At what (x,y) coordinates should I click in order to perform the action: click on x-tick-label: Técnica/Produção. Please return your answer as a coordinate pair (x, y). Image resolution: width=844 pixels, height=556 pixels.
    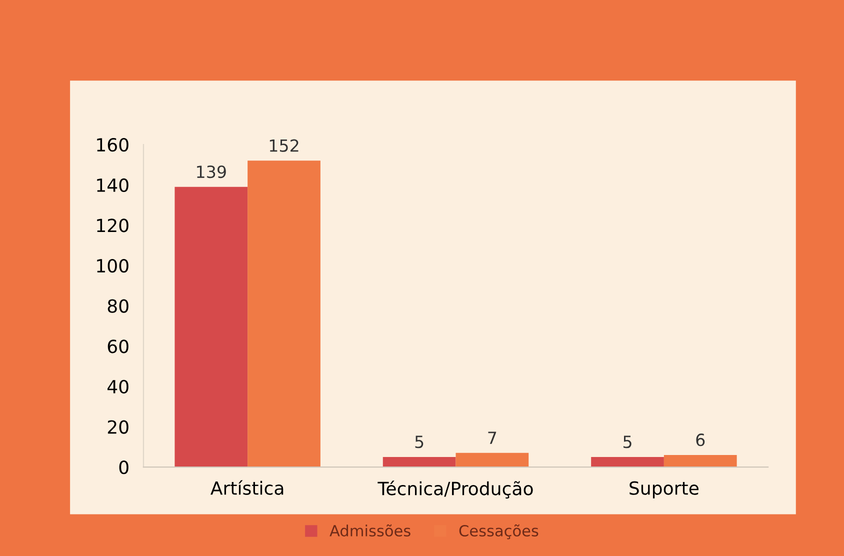
    Looking at the image, I should click on (455, 489).